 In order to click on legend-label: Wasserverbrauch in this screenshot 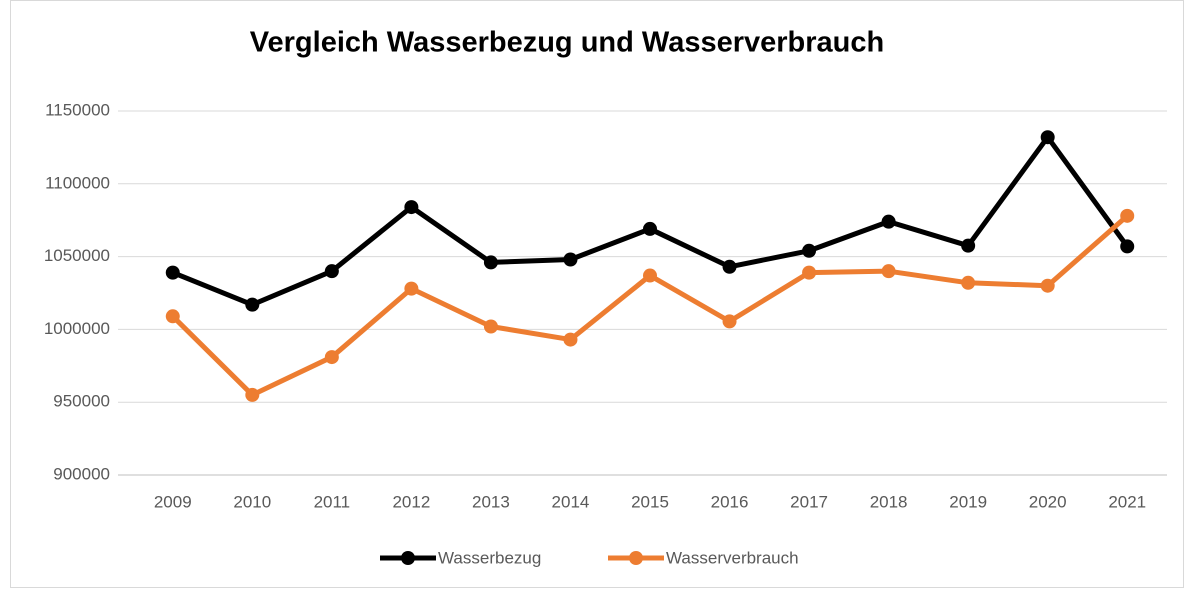, I will do `click(732, 557)`.